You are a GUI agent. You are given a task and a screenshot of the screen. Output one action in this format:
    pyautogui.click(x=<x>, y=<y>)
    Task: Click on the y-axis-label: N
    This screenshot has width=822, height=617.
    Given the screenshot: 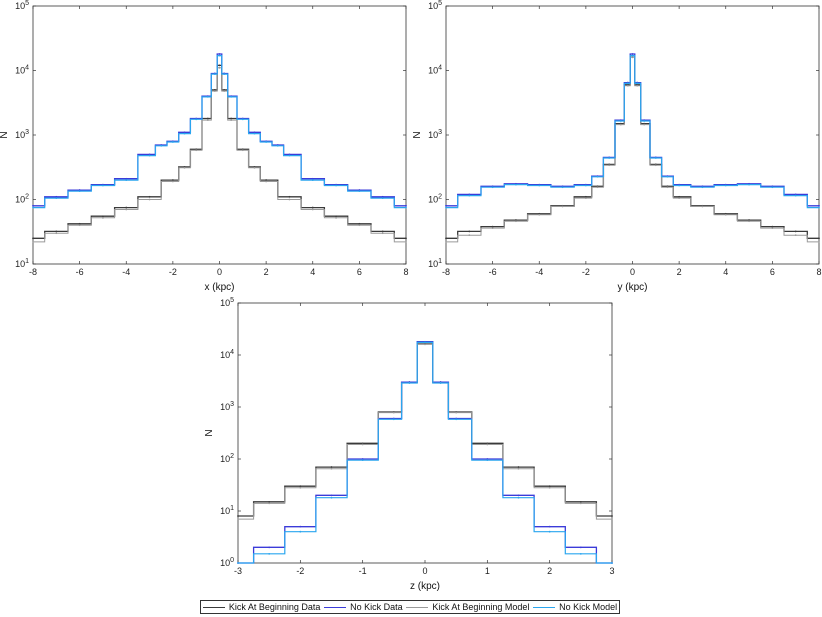 What is the action you would take?
    pyautogui.click(x=5, y=134)
    